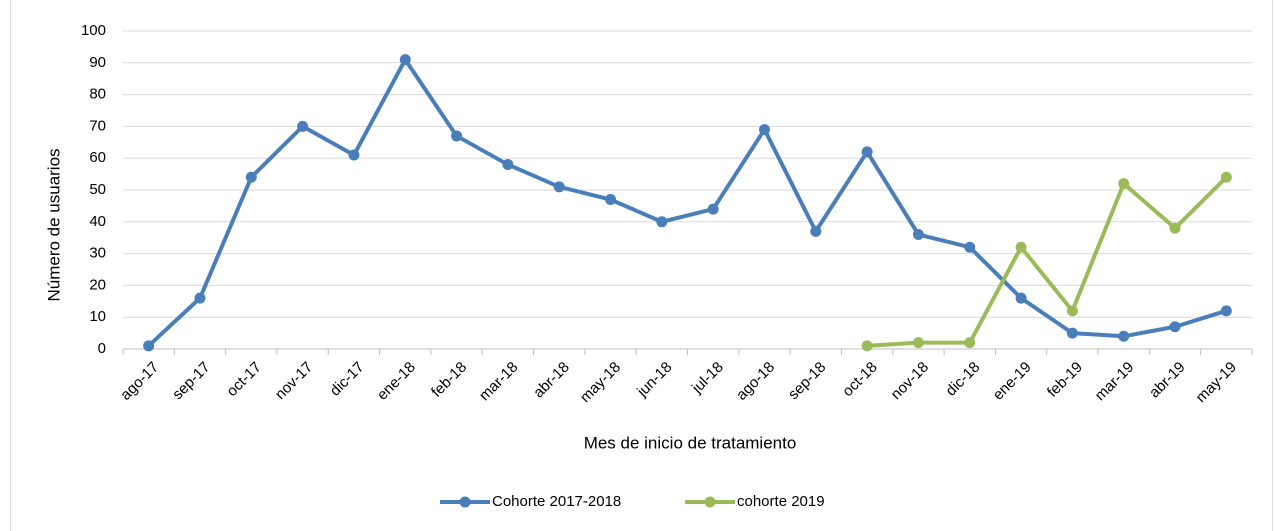 This screenshot has width=1275, height=531. I want to click on y-tick-label: 60, so click(97, 157).